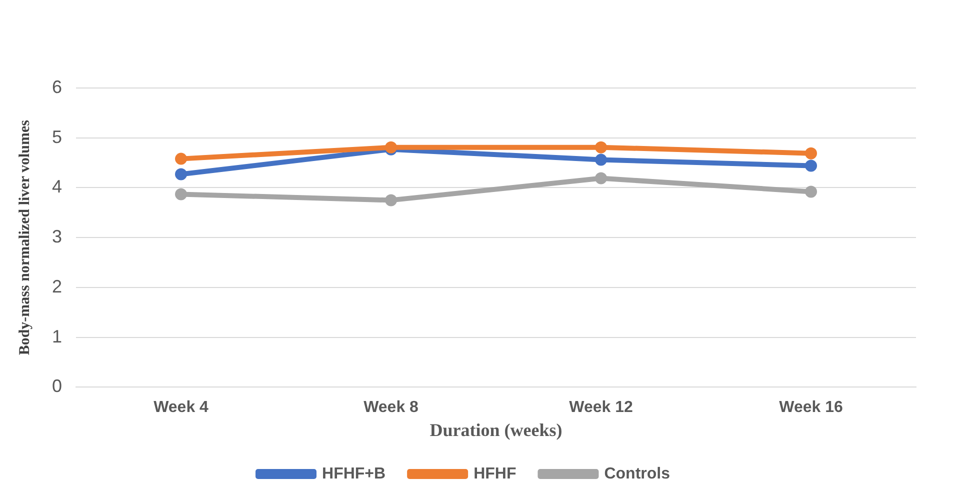 The width and height of the screenshot is (964, 492). Describe the element at coordinates (24, 238) in the screenshot. I see `y-axis-title: Body-mass normalized liver volumes` at that location.